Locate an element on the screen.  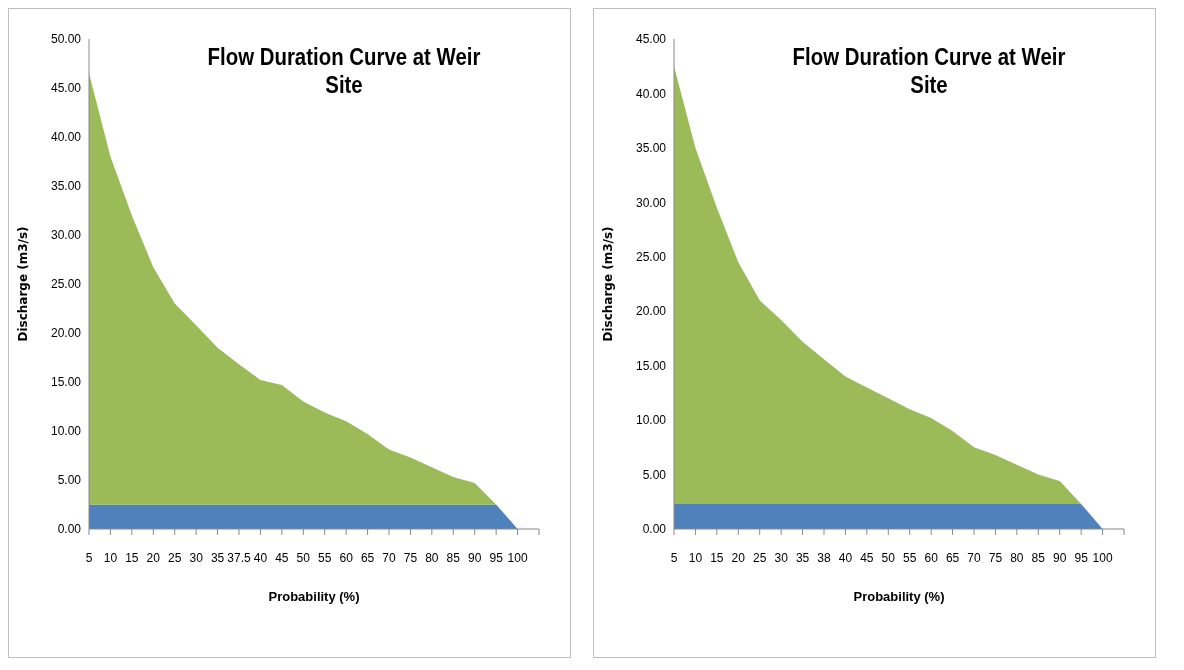
x-tick-label: 37.5 is located at coordinates (239, 557).